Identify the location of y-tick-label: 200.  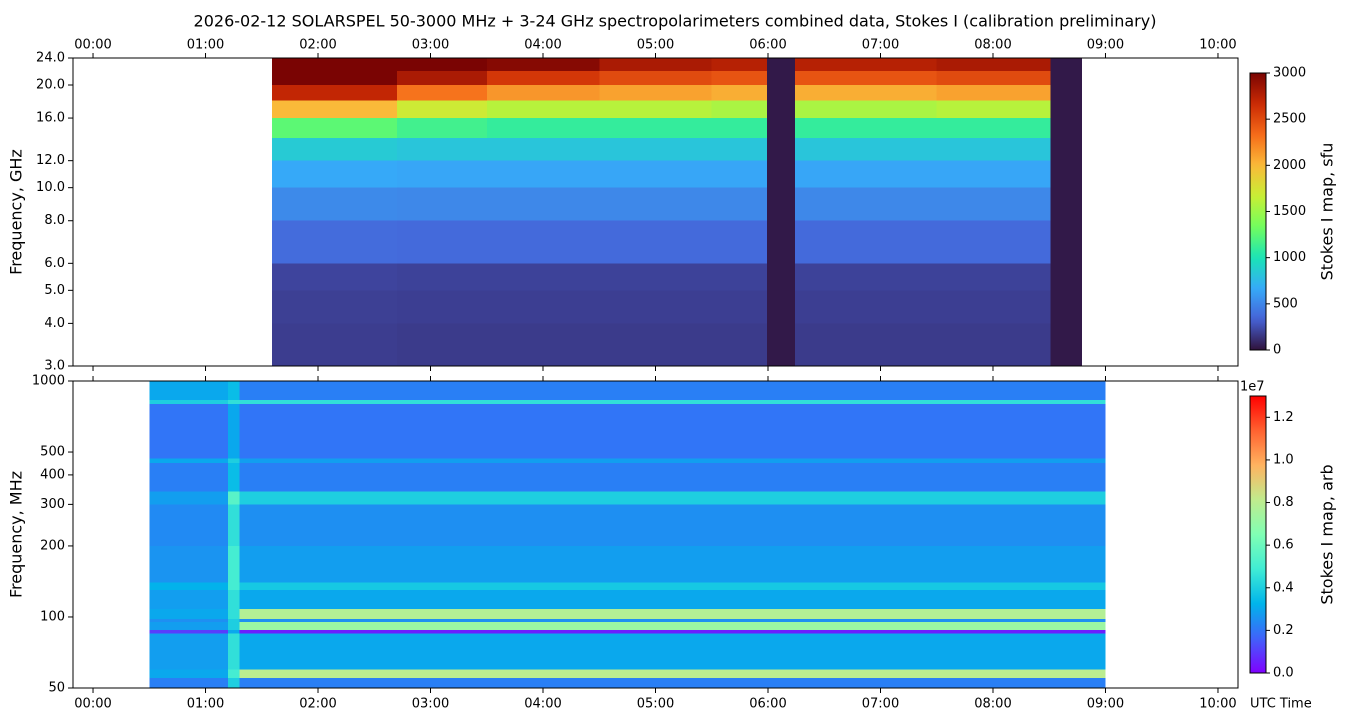
(52, 545).